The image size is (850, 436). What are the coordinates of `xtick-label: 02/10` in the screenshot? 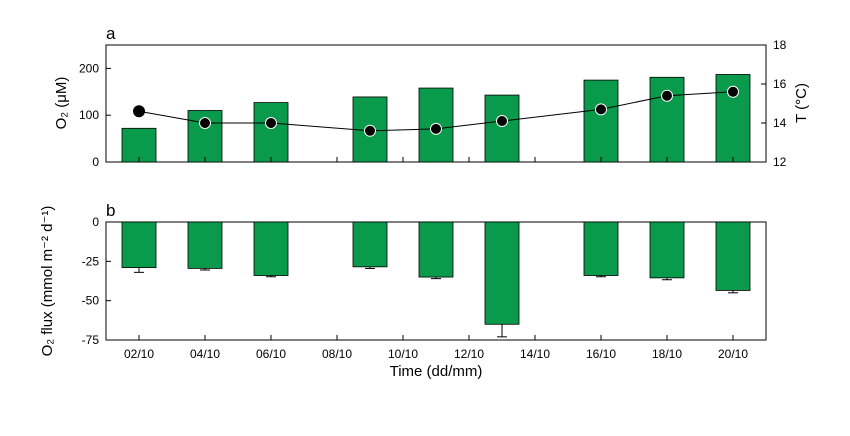 It's located at (139, 354).